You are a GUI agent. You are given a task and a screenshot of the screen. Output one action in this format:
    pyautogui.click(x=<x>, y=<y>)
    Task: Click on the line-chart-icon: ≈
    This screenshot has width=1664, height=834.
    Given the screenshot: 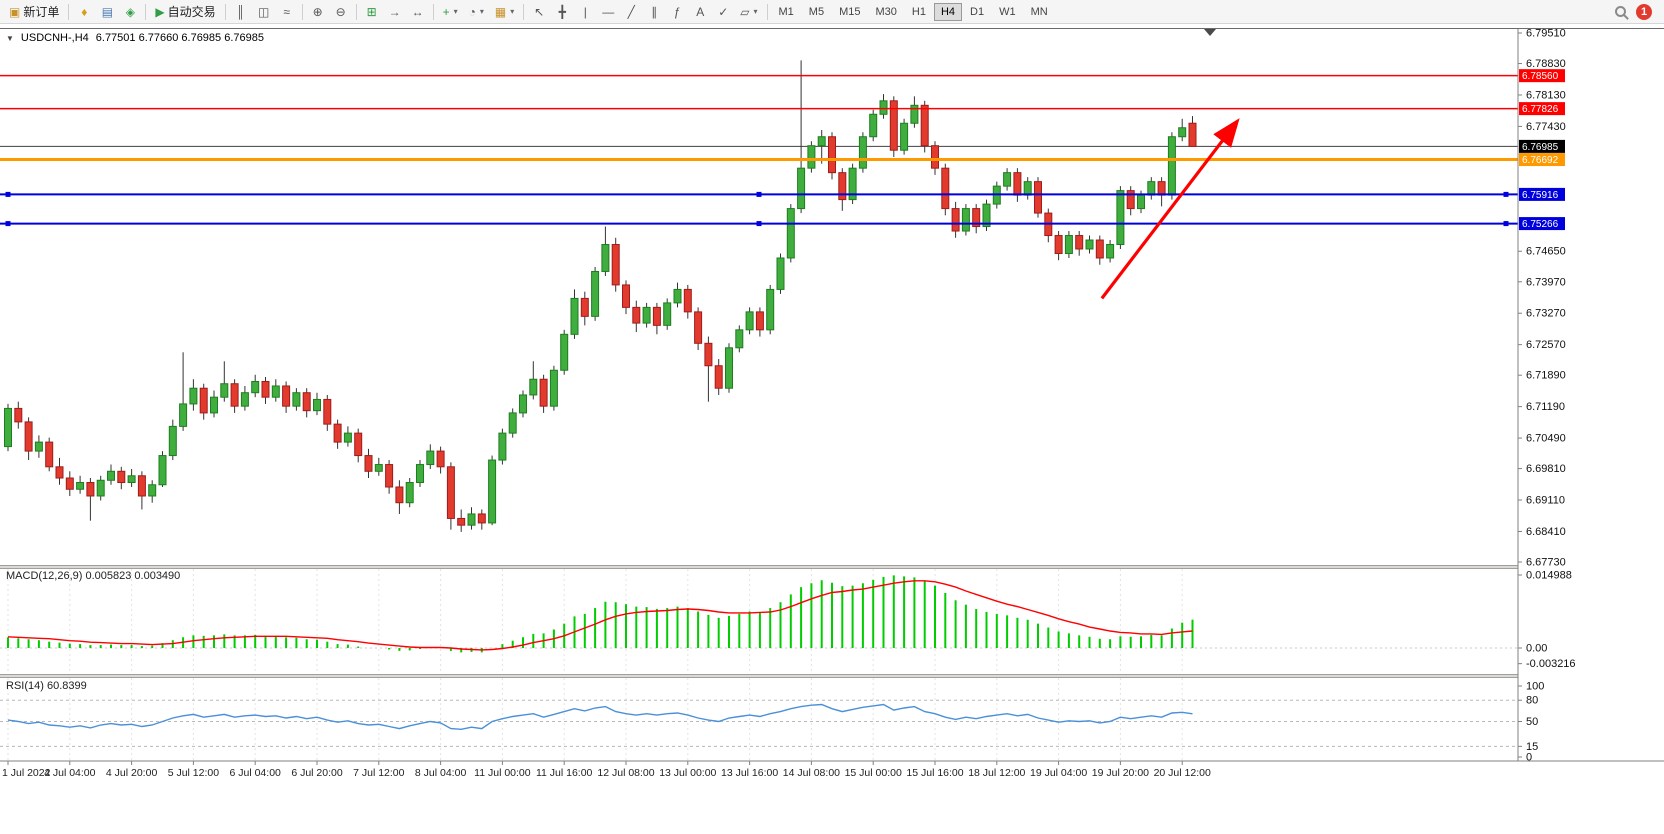 What is the action you would take?
    pyautogui.click(x=286, y=11)
    